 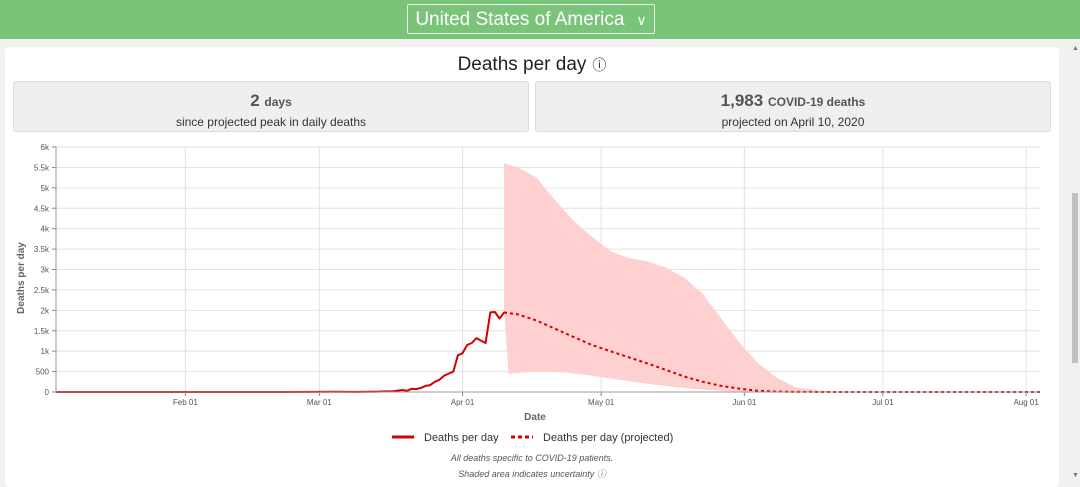 I want to click on stat-days-caption: since projected peak in daily deaths, so click(x=271, y=122).